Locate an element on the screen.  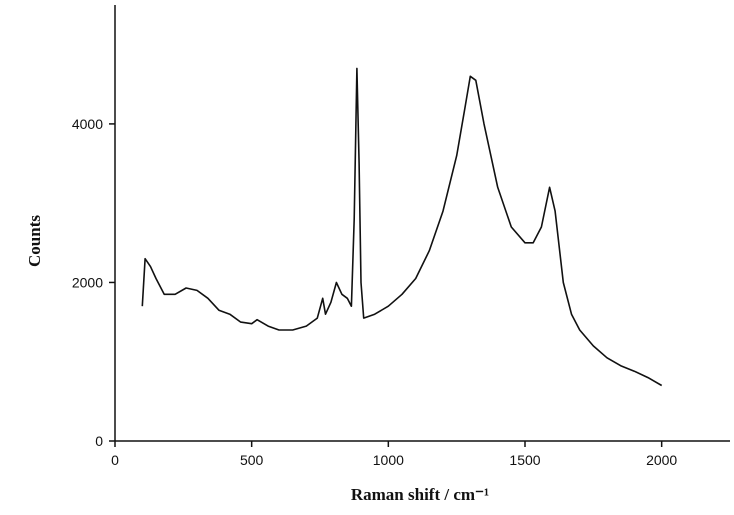
y-tick-label: 4000 is located at coordinates (87, 124).